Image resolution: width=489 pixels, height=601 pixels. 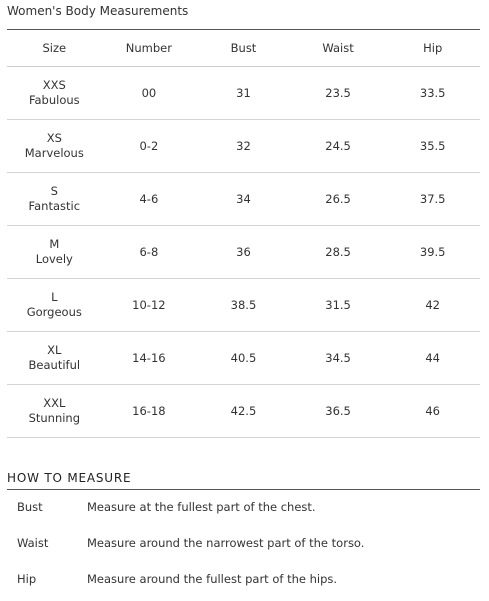 I want to click on number-cell: 10-12, so click(x=149, y=304).